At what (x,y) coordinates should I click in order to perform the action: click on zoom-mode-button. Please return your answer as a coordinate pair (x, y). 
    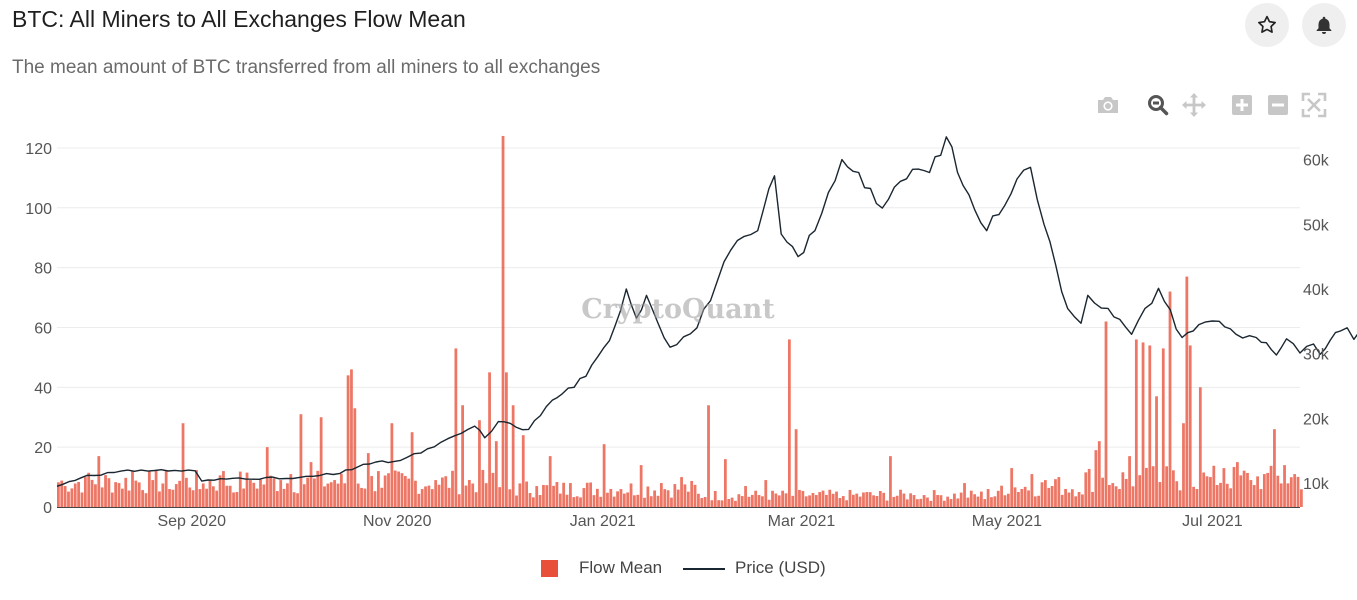
    Looking at the image, I should click on (1158, 105).